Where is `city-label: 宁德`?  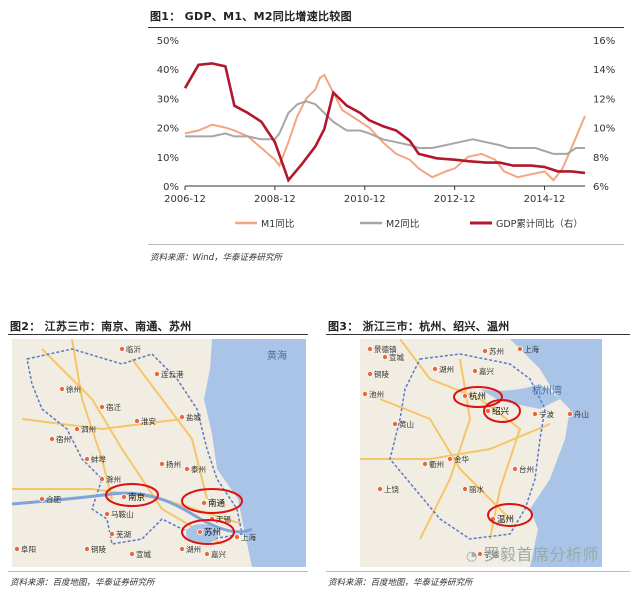
city-label: 宁德 is located at coordinates (491, 554).